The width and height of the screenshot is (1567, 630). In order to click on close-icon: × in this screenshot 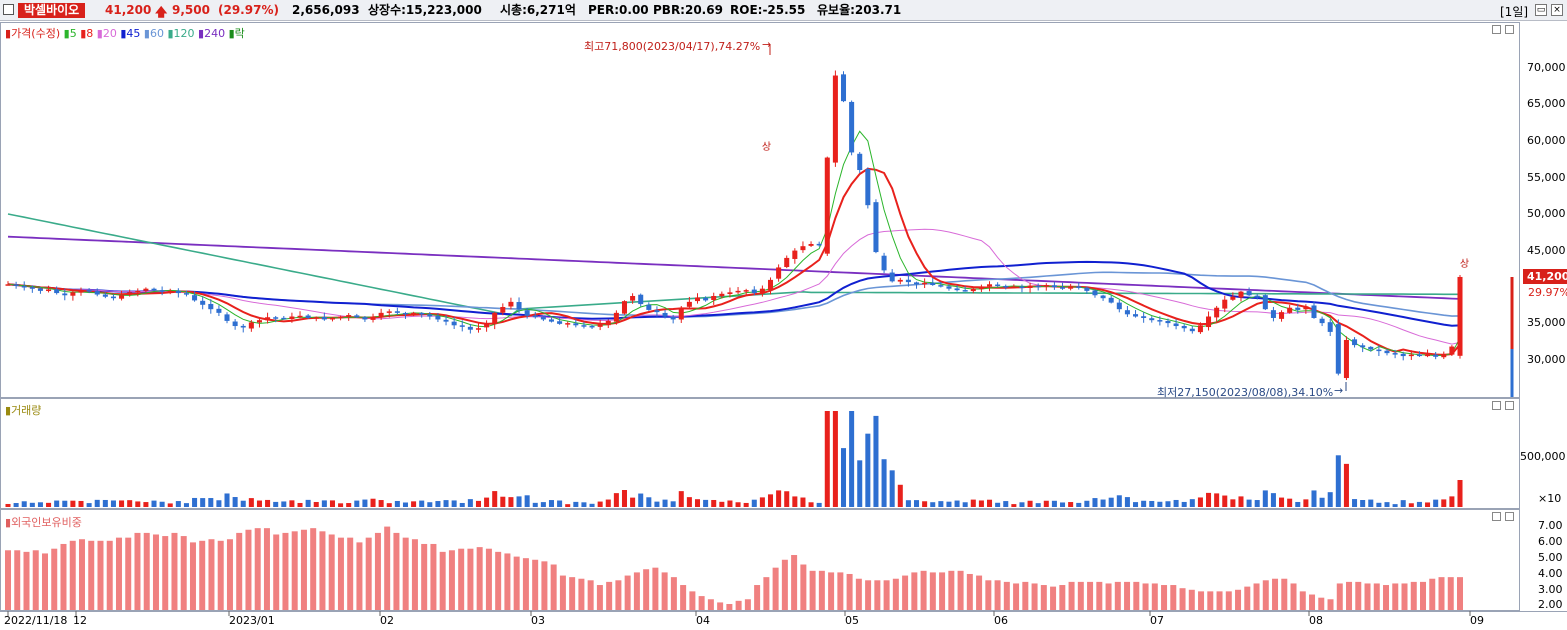, I will do `click(1557, 10)`.